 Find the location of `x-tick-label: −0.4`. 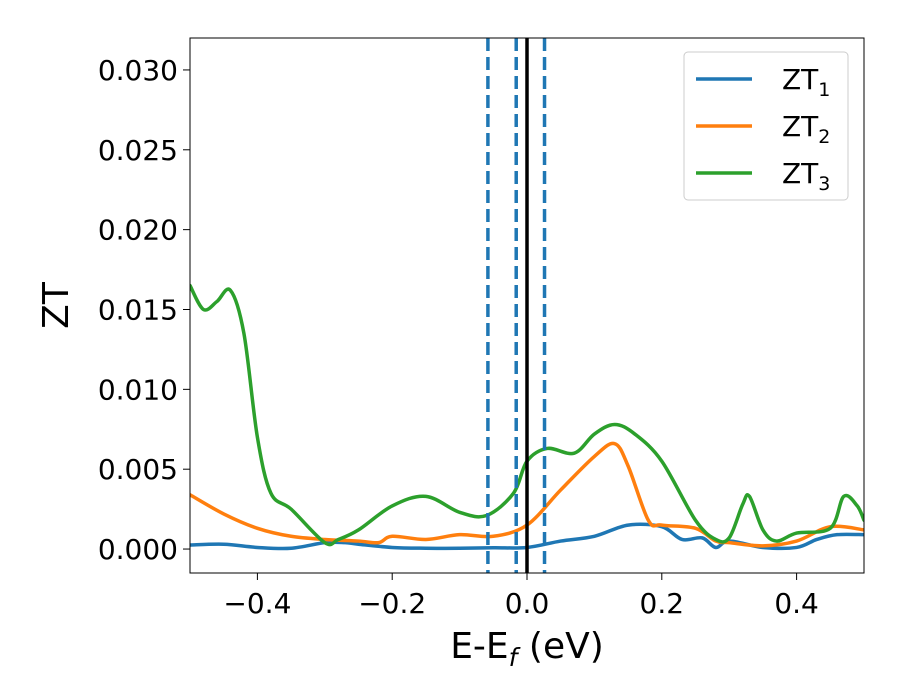

x-tick-label: −0.4 is located at coordinates (257, 603).